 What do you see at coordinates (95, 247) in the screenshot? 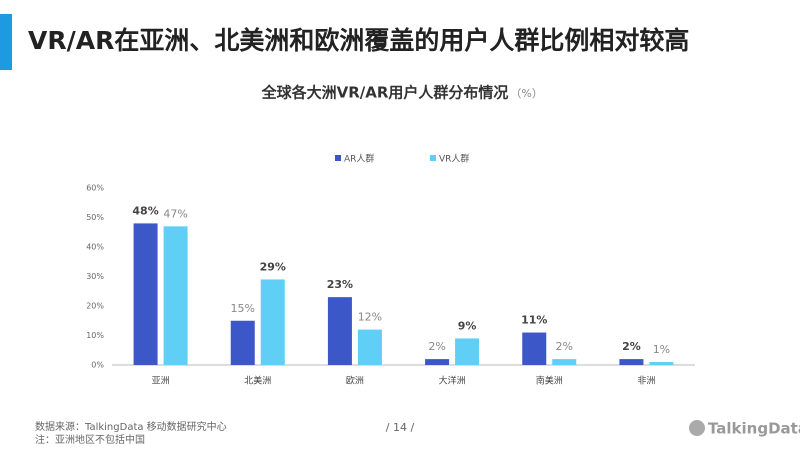
I see `y-tick-label: 40%` at bounding box center [95, 247].